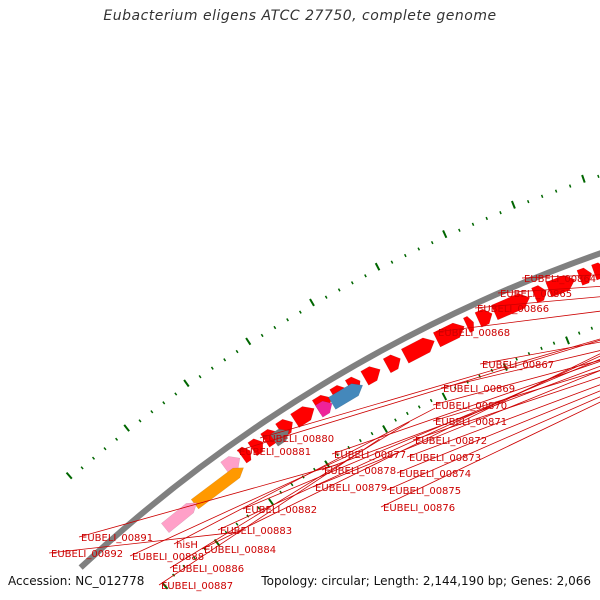 This screenshot has height=600, width=600. I want to click on accession-text: Accession: NC_012778, so click(76, 581).